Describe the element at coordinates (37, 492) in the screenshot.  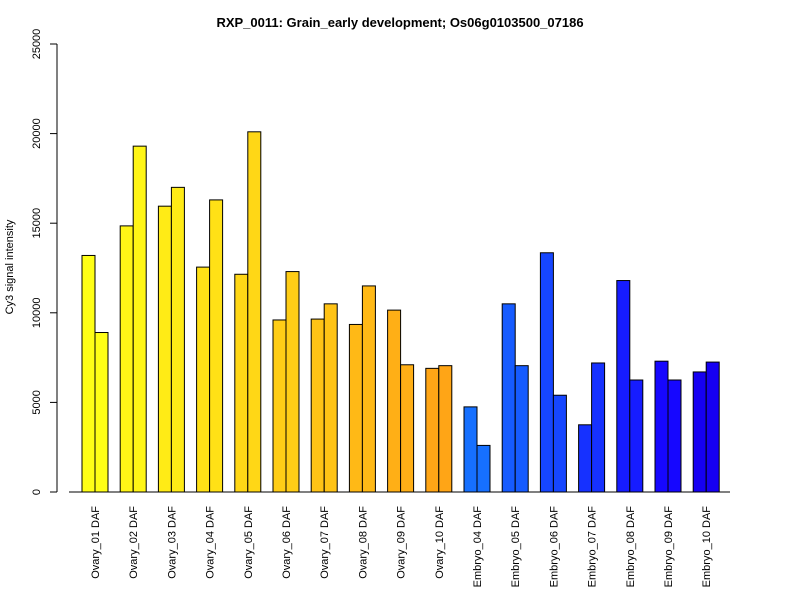
I see `y-tick-label: 0` at that location.